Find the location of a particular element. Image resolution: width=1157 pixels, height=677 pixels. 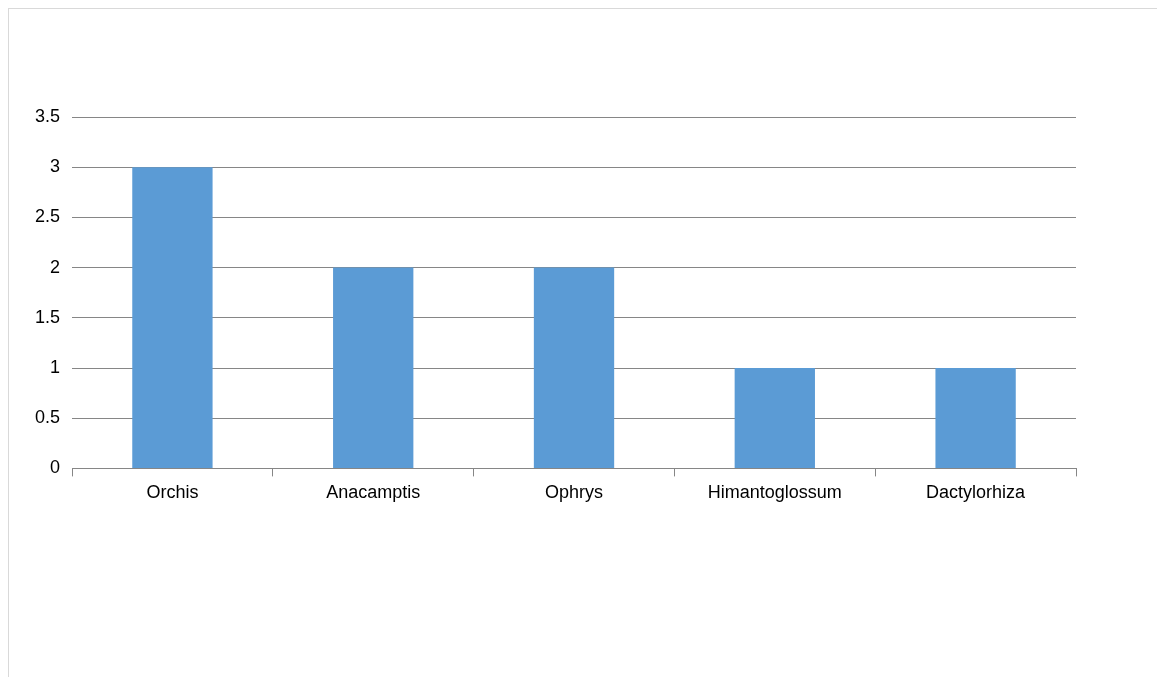

y-tick-label: 1 is located at coordinates (55, 366).